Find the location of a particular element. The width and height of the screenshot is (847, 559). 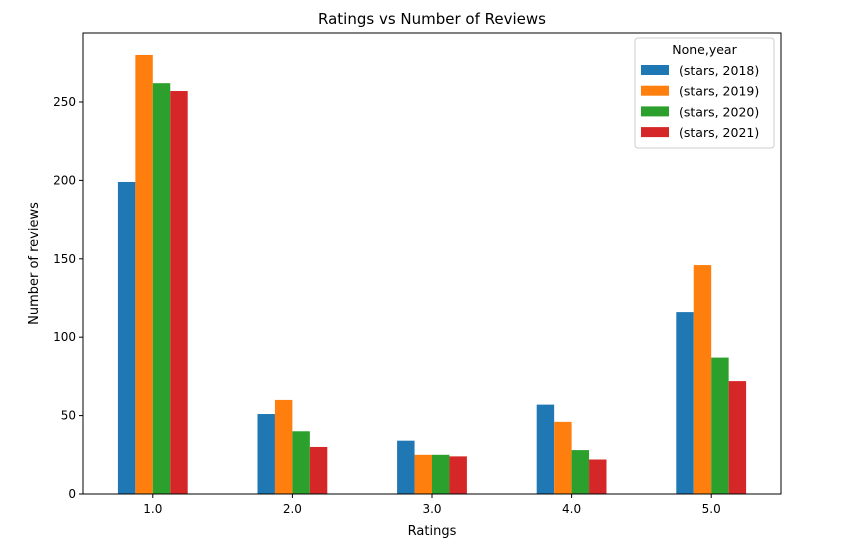

legend-label: (stars, 2019) is located at coordinates (719, 91).